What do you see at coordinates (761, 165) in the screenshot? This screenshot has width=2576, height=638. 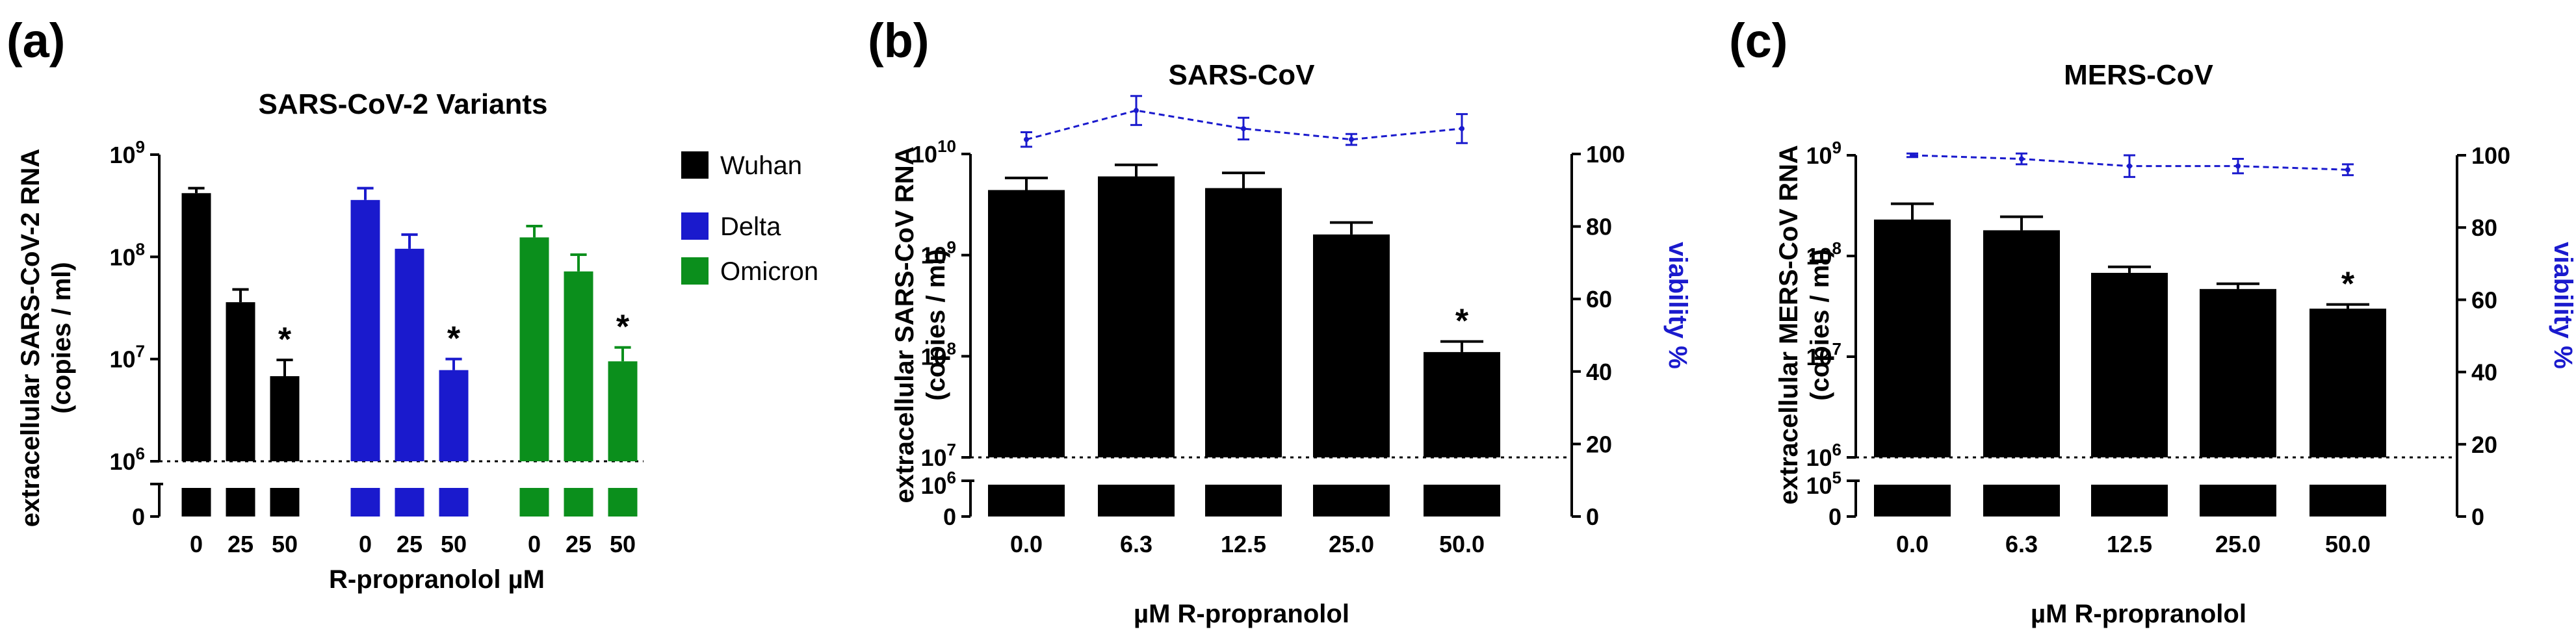 I see `legend-label-wuhan: Wuhan` at bounding box center [761, 165].